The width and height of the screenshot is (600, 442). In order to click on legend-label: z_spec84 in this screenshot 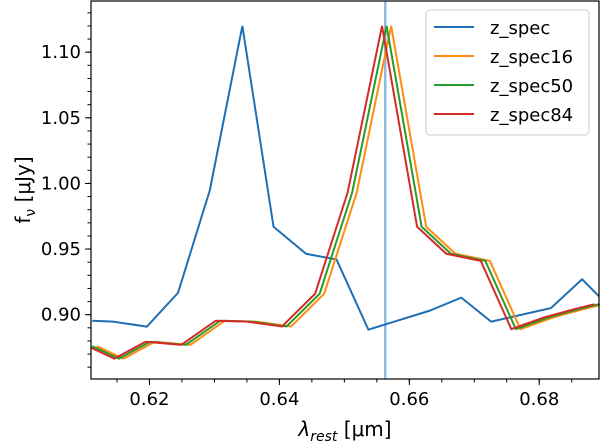, I will do `click(531, 115)`.